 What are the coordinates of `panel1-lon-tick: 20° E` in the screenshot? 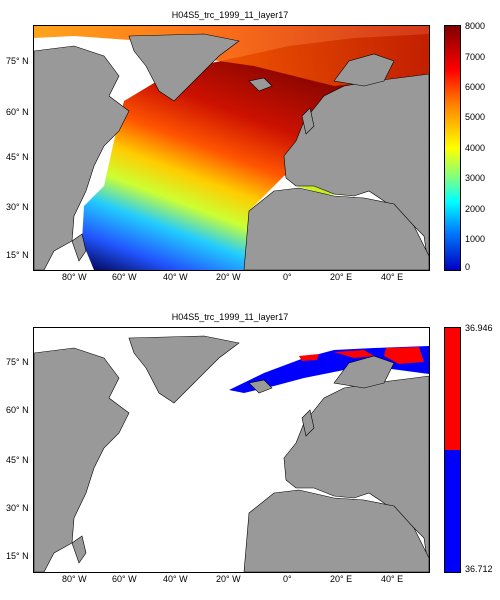 It's located at (341, 277).